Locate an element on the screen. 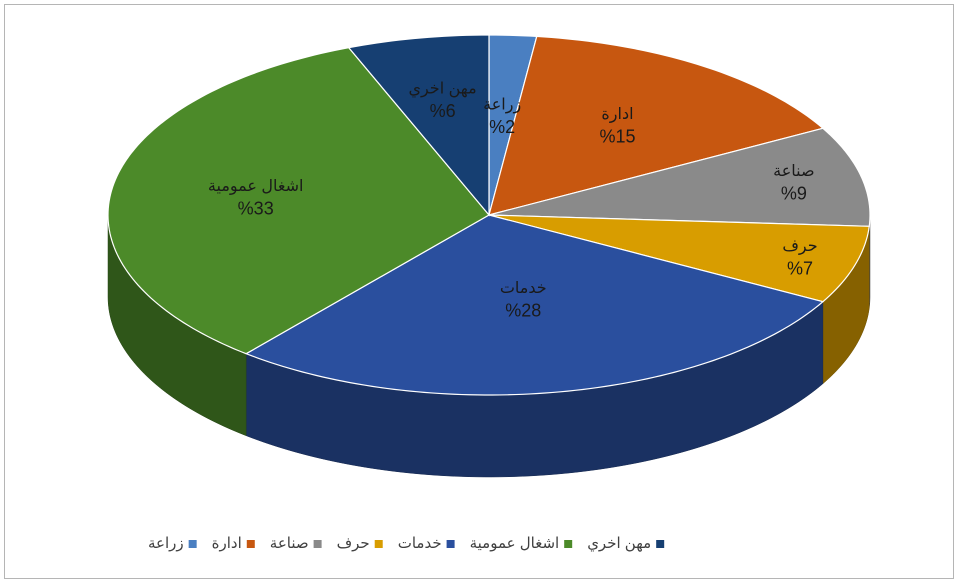  slice-label-value: %28 is located at coordinates (523, 311).